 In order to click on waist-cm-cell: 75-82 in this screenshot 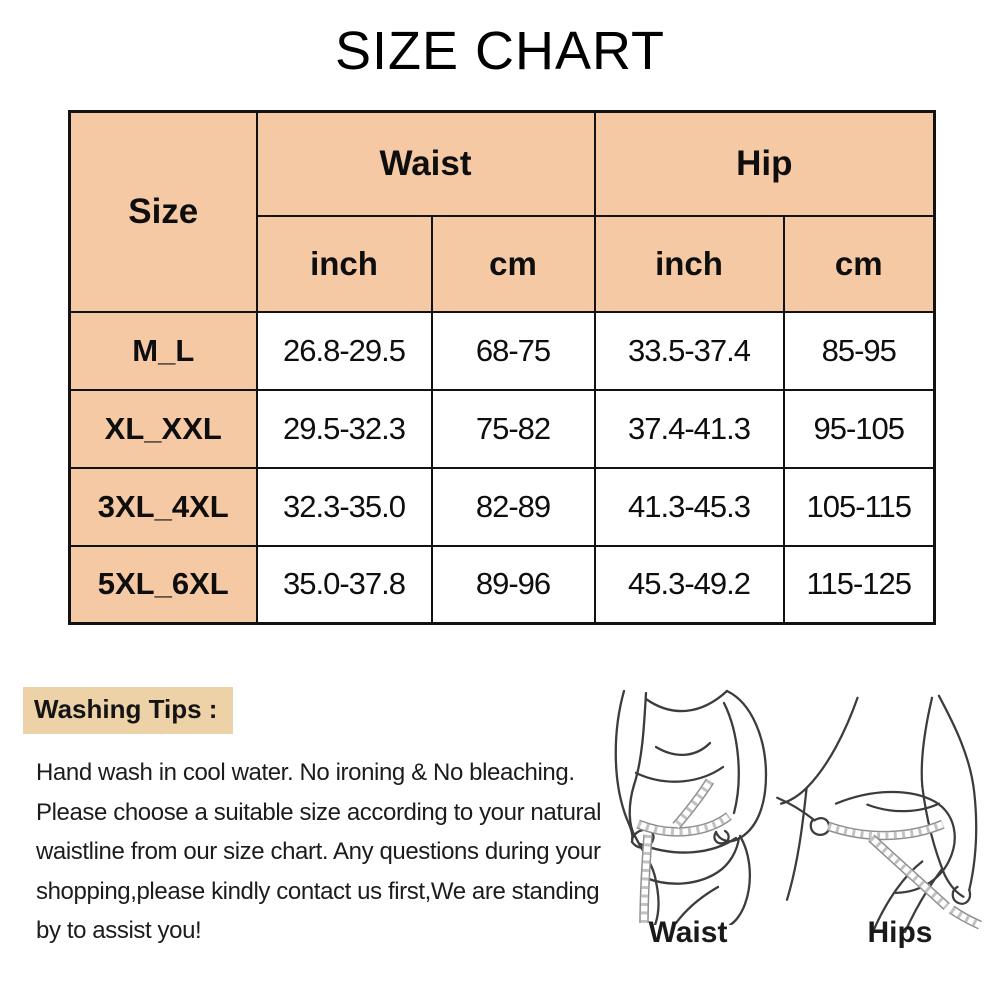, I will do `click(513, 428)`.